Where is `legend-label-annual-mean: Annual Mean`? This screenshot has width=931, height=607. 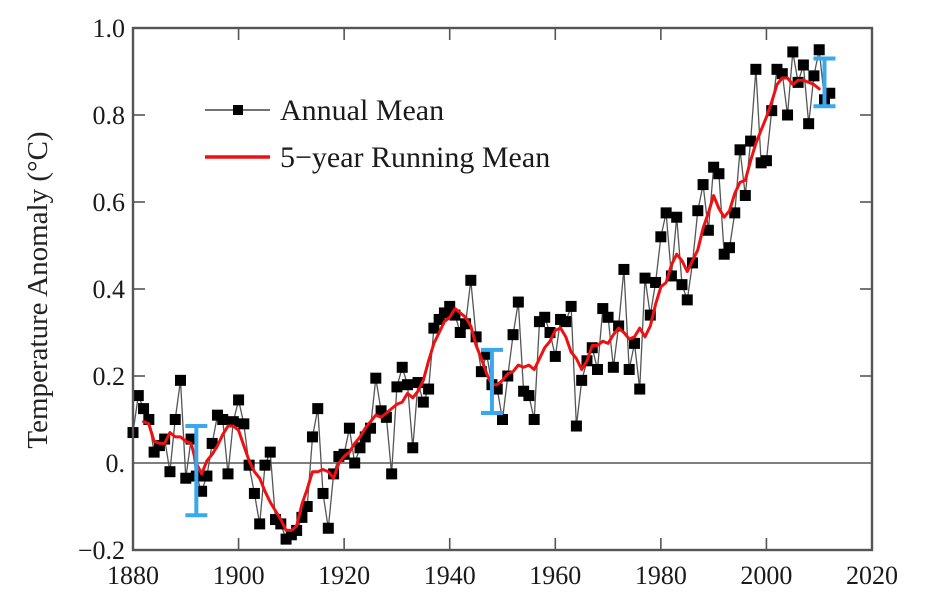 legend-label-annual-mean: Annual Mean is located at coordinates (362, 110).